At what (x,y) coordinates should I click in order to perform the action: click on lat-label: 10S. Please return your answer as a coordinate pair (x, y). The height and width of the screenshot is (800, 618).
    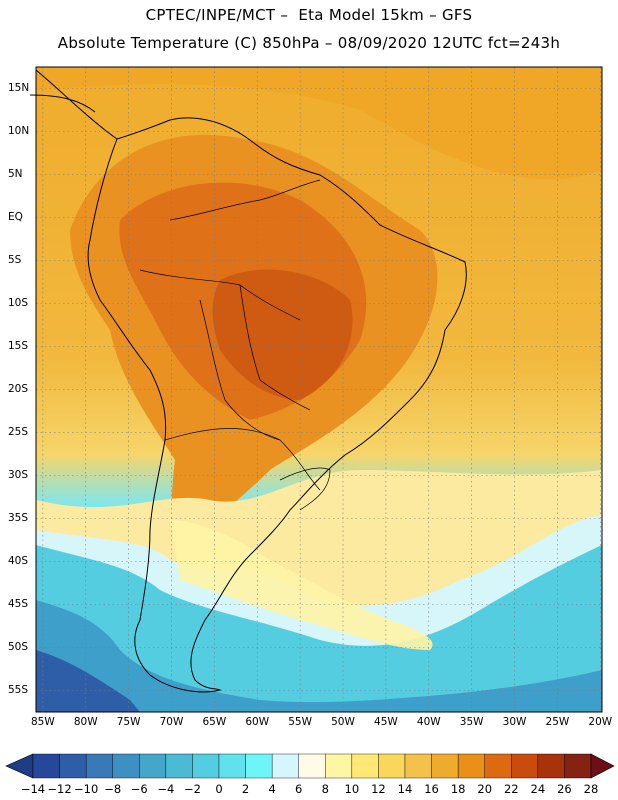
    Looking at the image, I should click on (18, 302).